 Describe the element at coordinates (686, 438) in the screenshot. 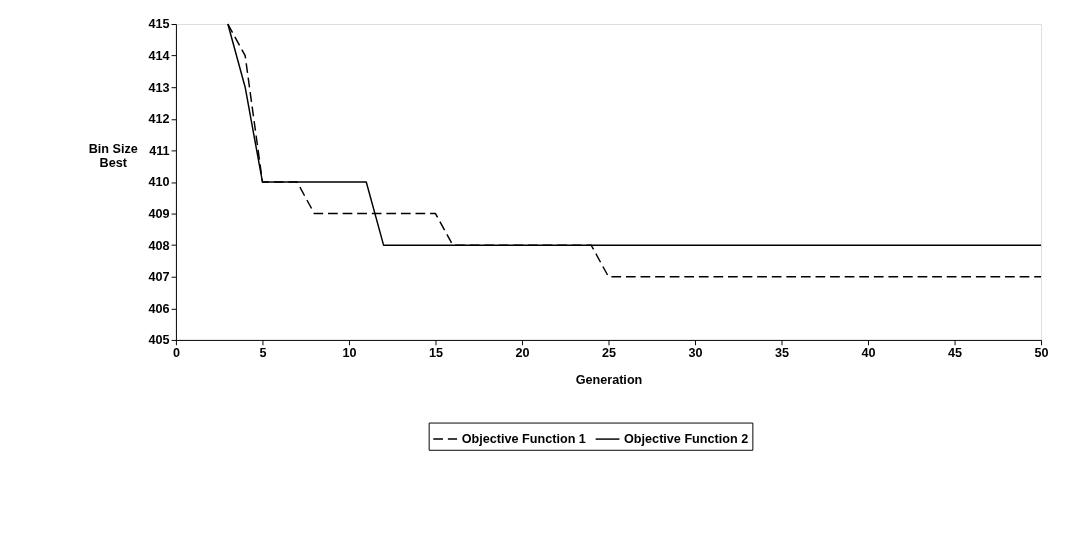

I see `legend-label: Objective Function 2` at that location.